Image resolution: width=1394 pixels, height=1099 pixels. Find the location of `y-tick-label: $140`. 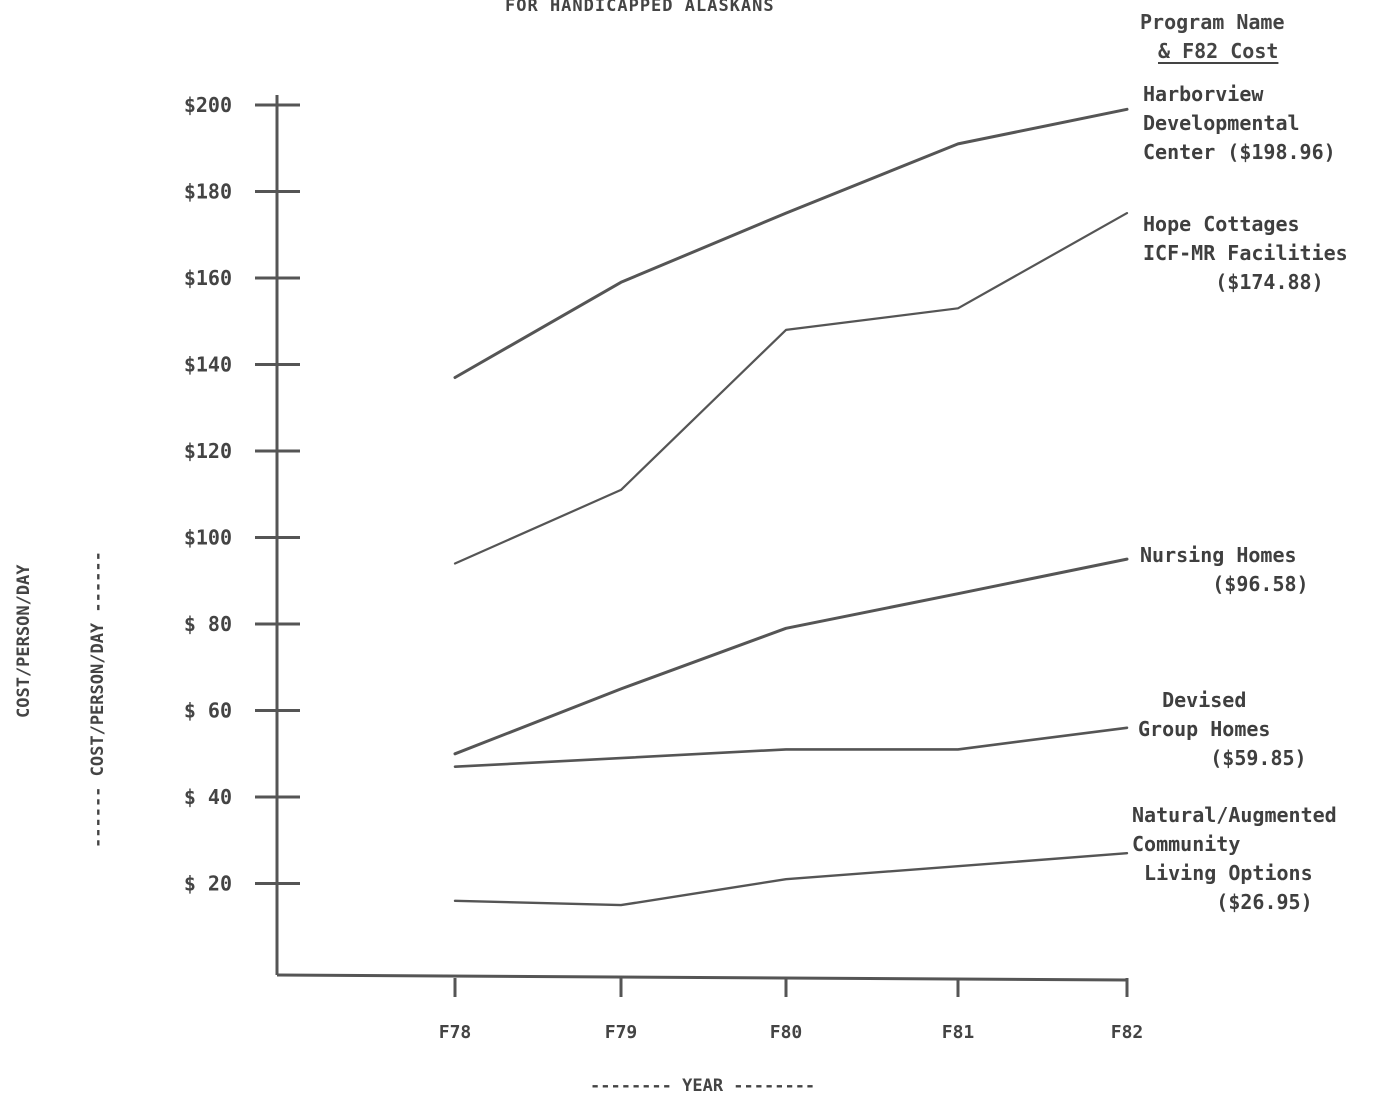

y-tick-label: $140 is located at coordinates (208, 365).